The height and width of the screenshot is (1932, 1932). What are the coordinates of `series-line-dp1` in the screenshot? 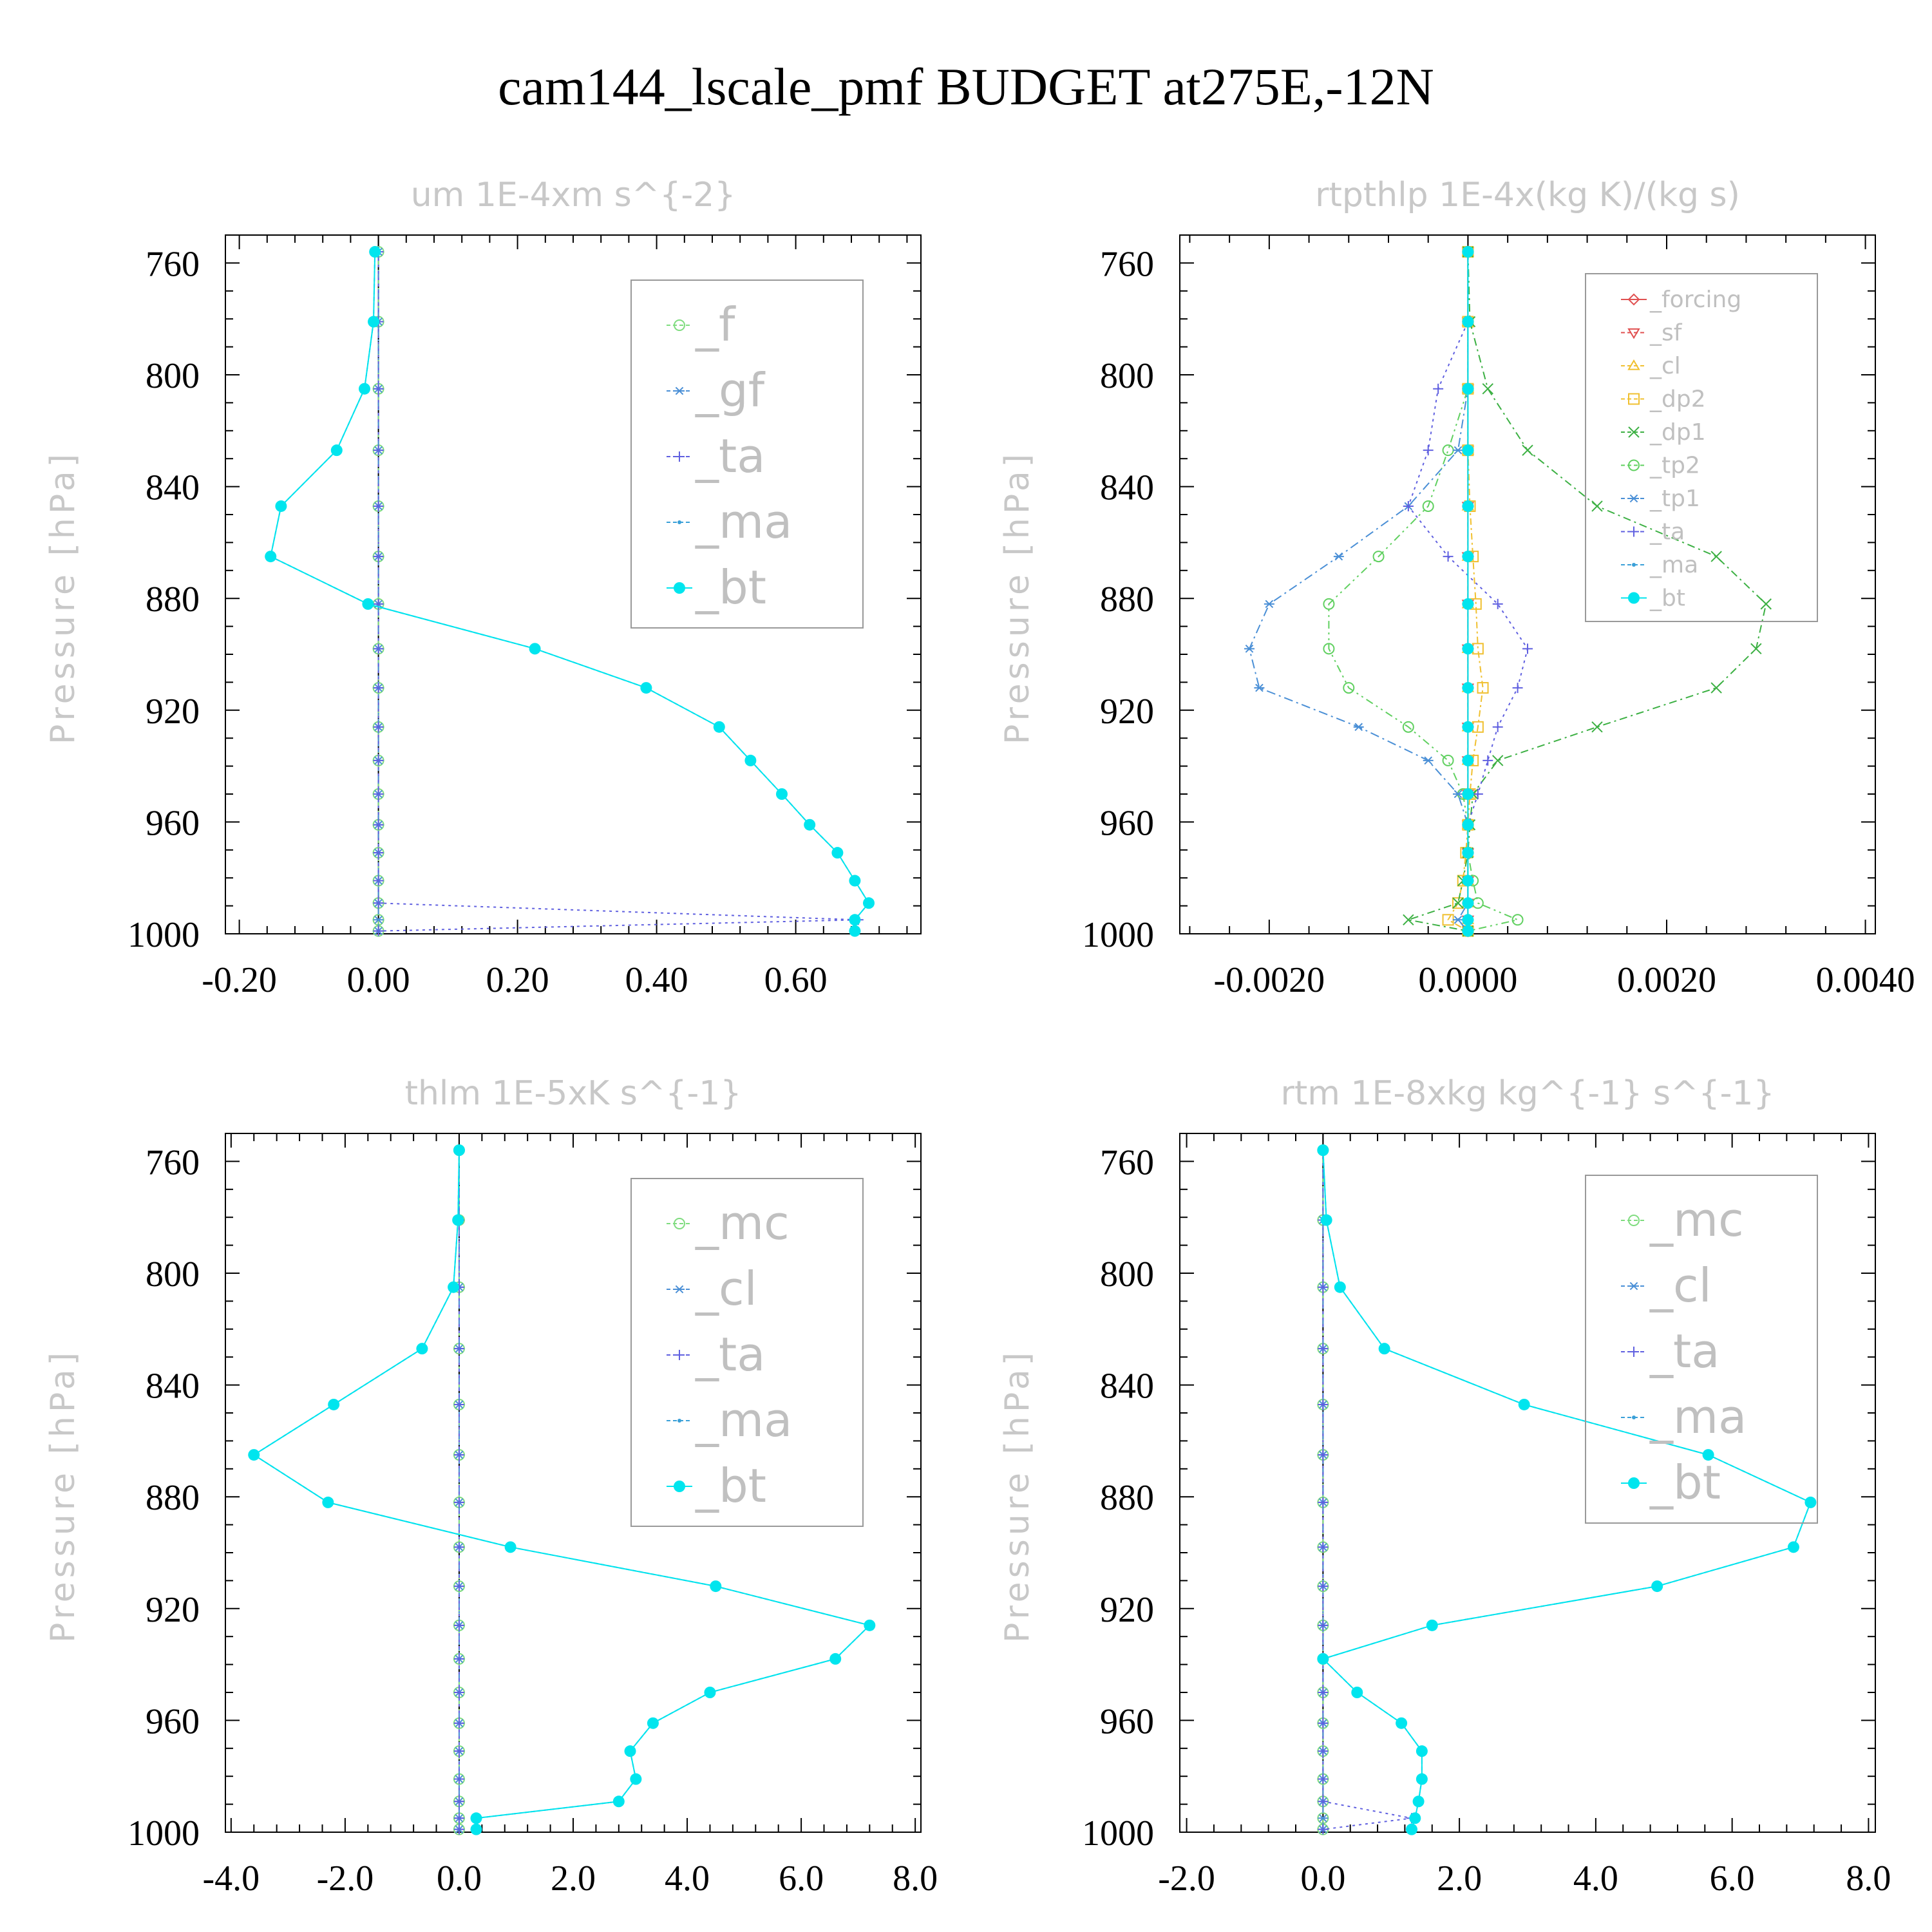 It's located at (1586, 591).